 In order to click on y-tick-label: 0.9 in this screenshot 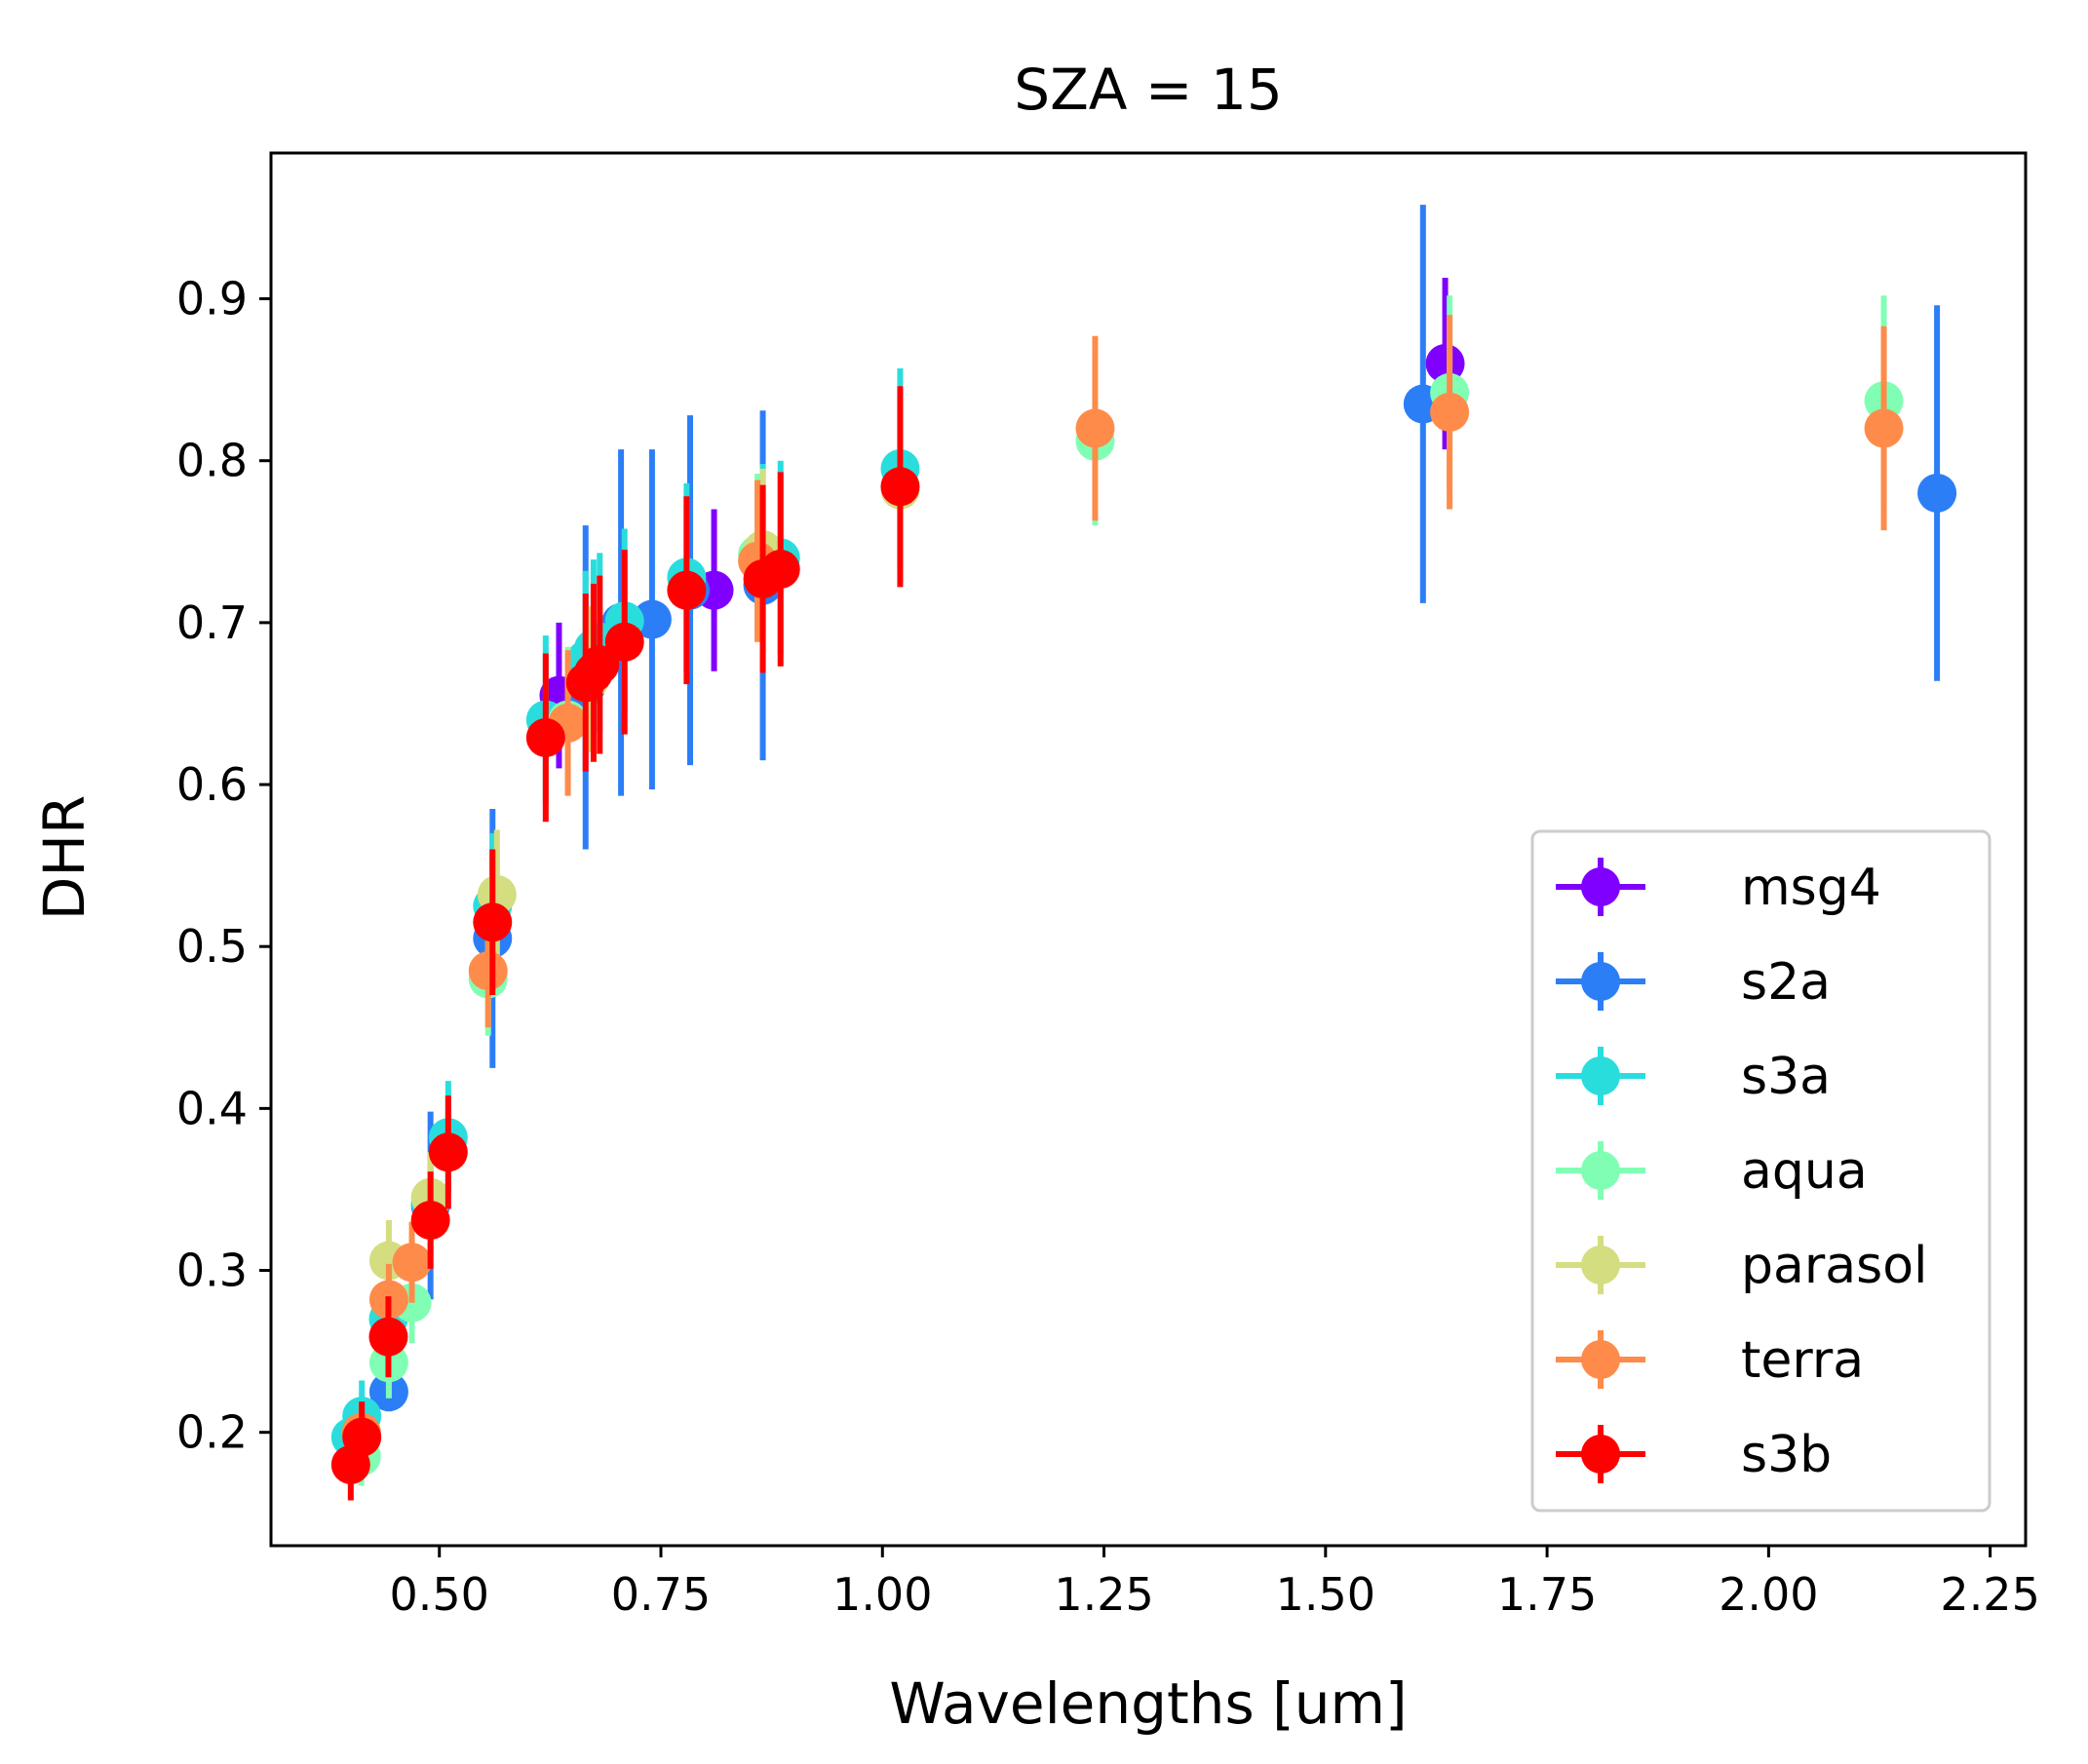, I will do `click(212, 300)`.